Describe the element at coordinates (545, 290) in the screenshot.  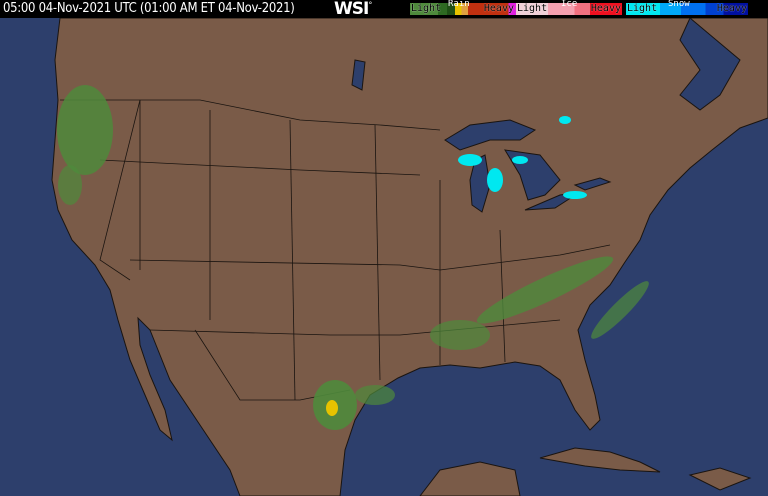
I see `rain-southeast-band` at that location.